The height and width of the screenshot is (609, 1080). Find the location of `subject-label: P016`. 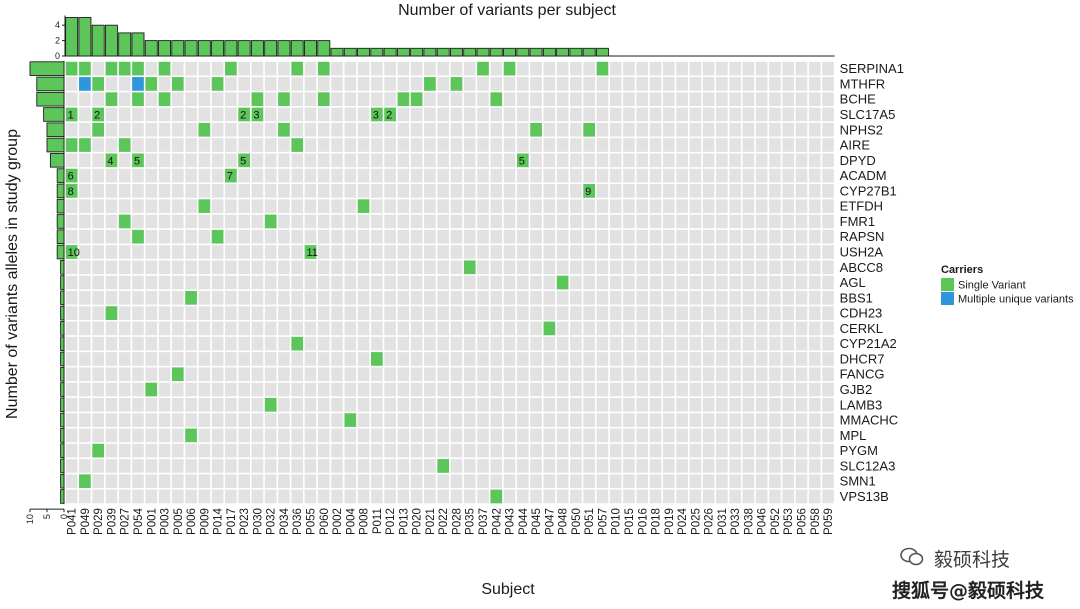

subject-label: P016 is located at coordinates (643, 521).